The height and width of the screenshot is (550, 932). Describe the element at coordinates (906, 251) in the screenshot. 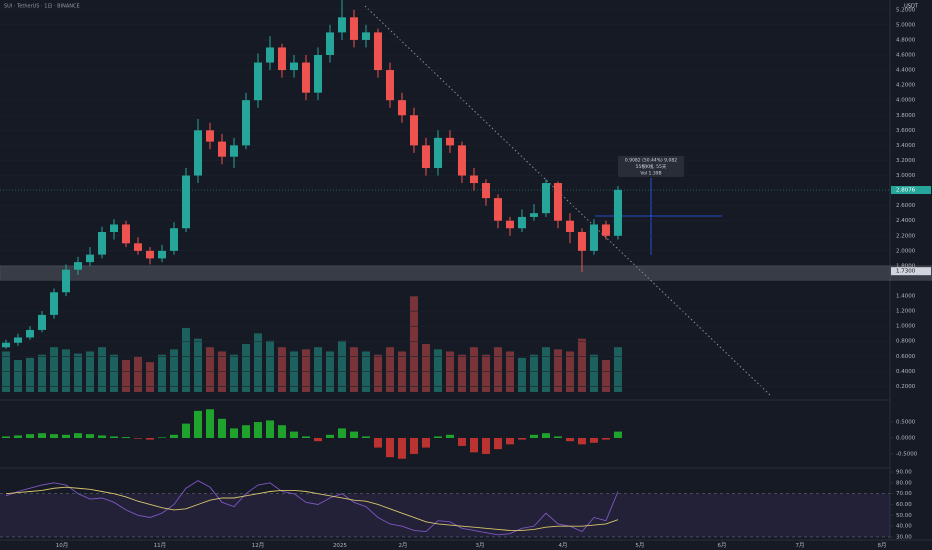

I see `y-tick-label: 2.0000` at that location.